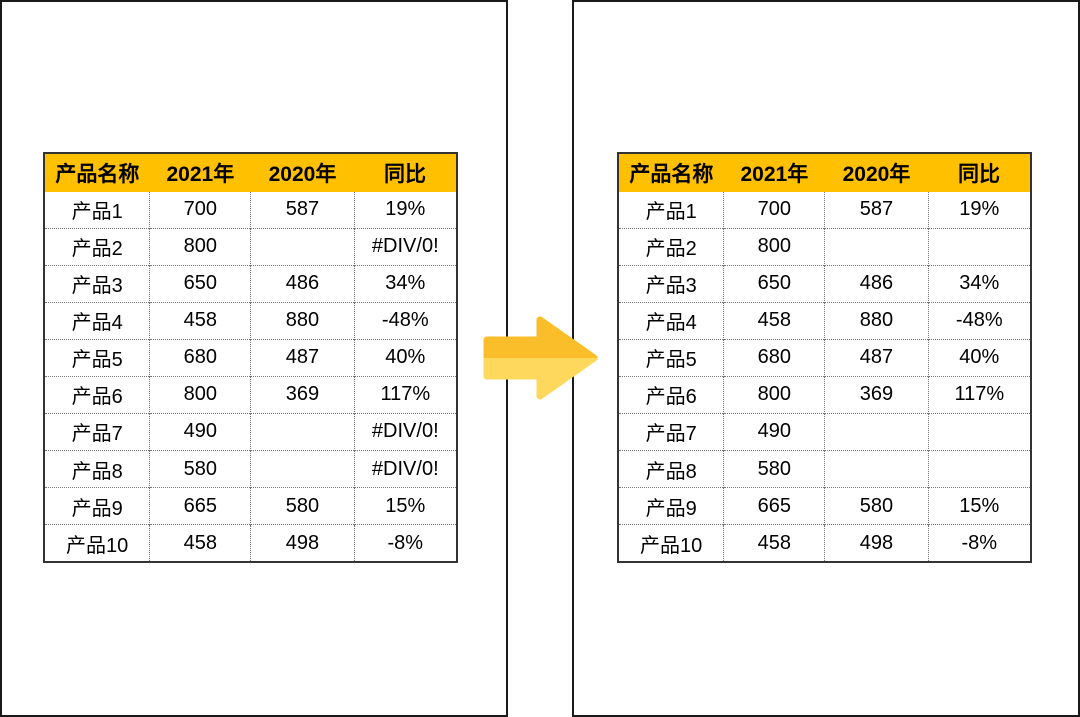 The image size is (1080, 717). Describe the element at coordinates (876, 394) in the screenshot. I see `table-cell: 369` at that location.